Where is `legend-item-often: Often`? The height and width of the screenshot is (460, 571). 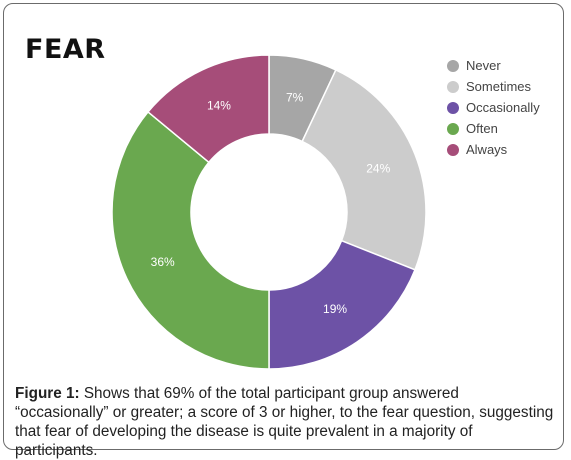 legend-item-often: Often is located at coordinates (493, 128).